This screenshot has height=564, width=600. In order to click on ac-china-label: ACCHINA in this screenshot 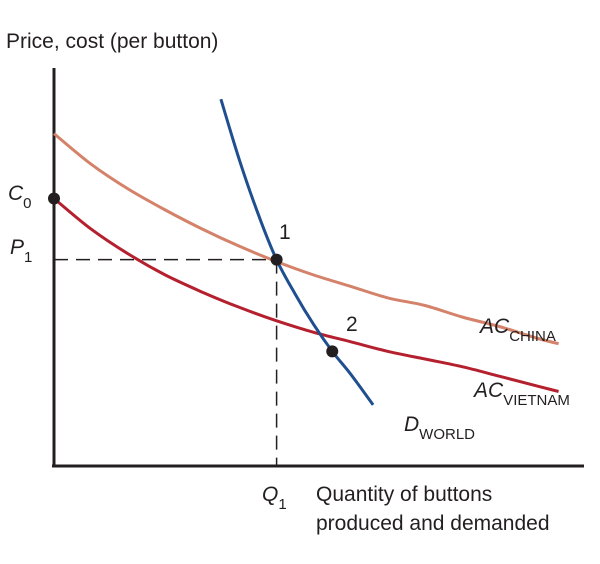, I will do `click(517, 330)`.